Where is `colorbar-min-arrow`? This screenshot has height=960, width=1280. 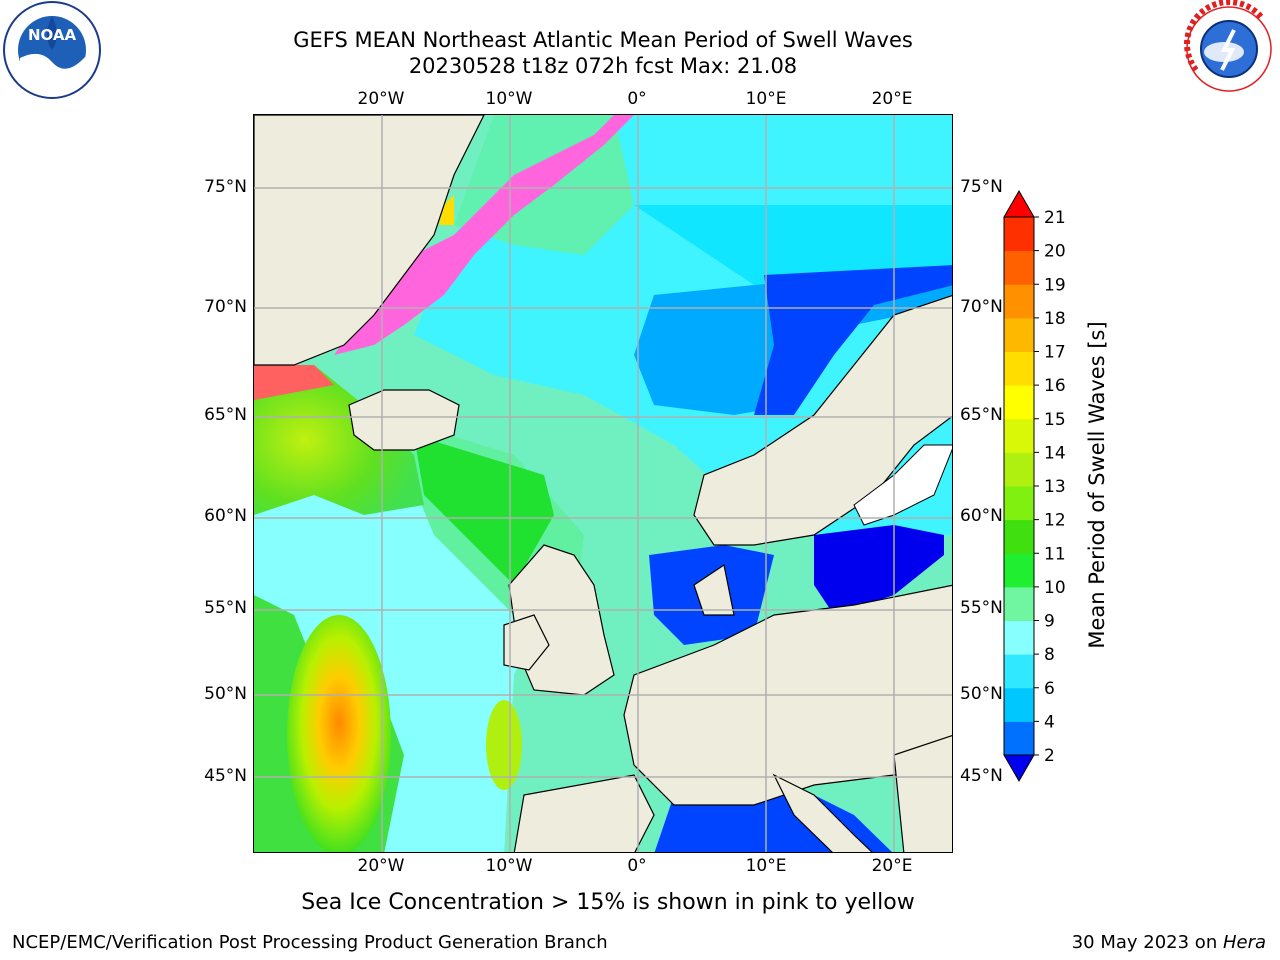 colorbar-min-arrow is located at coordinates (1019, 768).